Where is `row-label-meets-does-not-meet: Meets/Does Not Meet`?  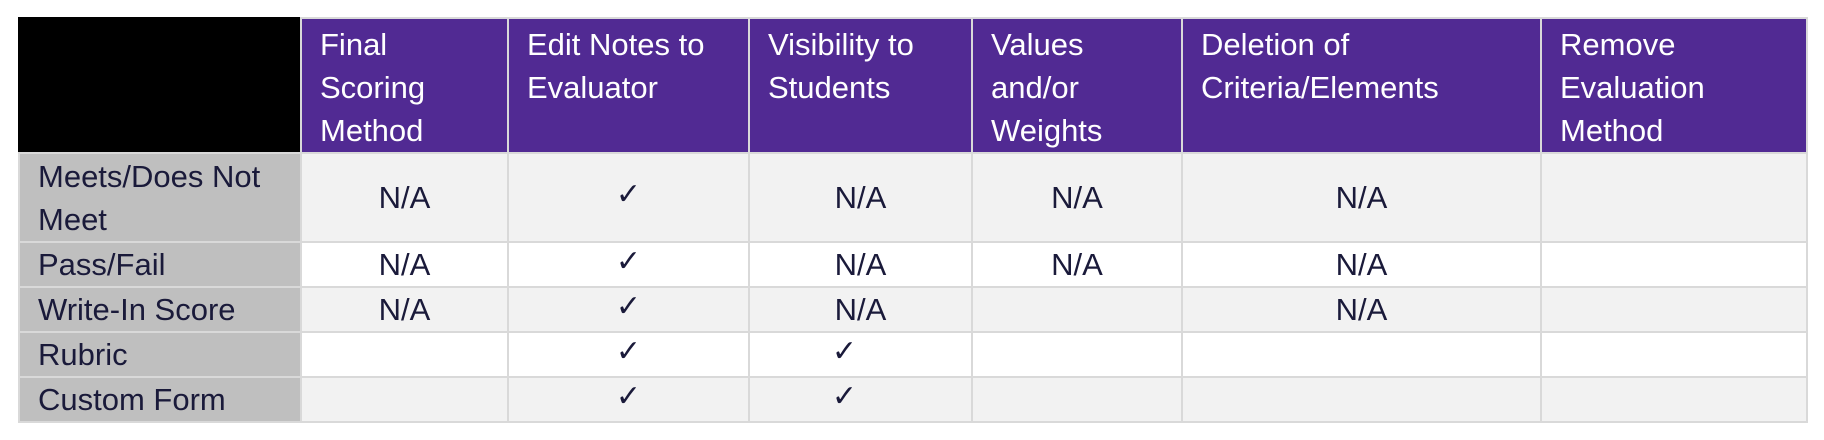 row-label-meets-does-not-meet: Meets/Does Not Meet is located at coordinates (160, 197).